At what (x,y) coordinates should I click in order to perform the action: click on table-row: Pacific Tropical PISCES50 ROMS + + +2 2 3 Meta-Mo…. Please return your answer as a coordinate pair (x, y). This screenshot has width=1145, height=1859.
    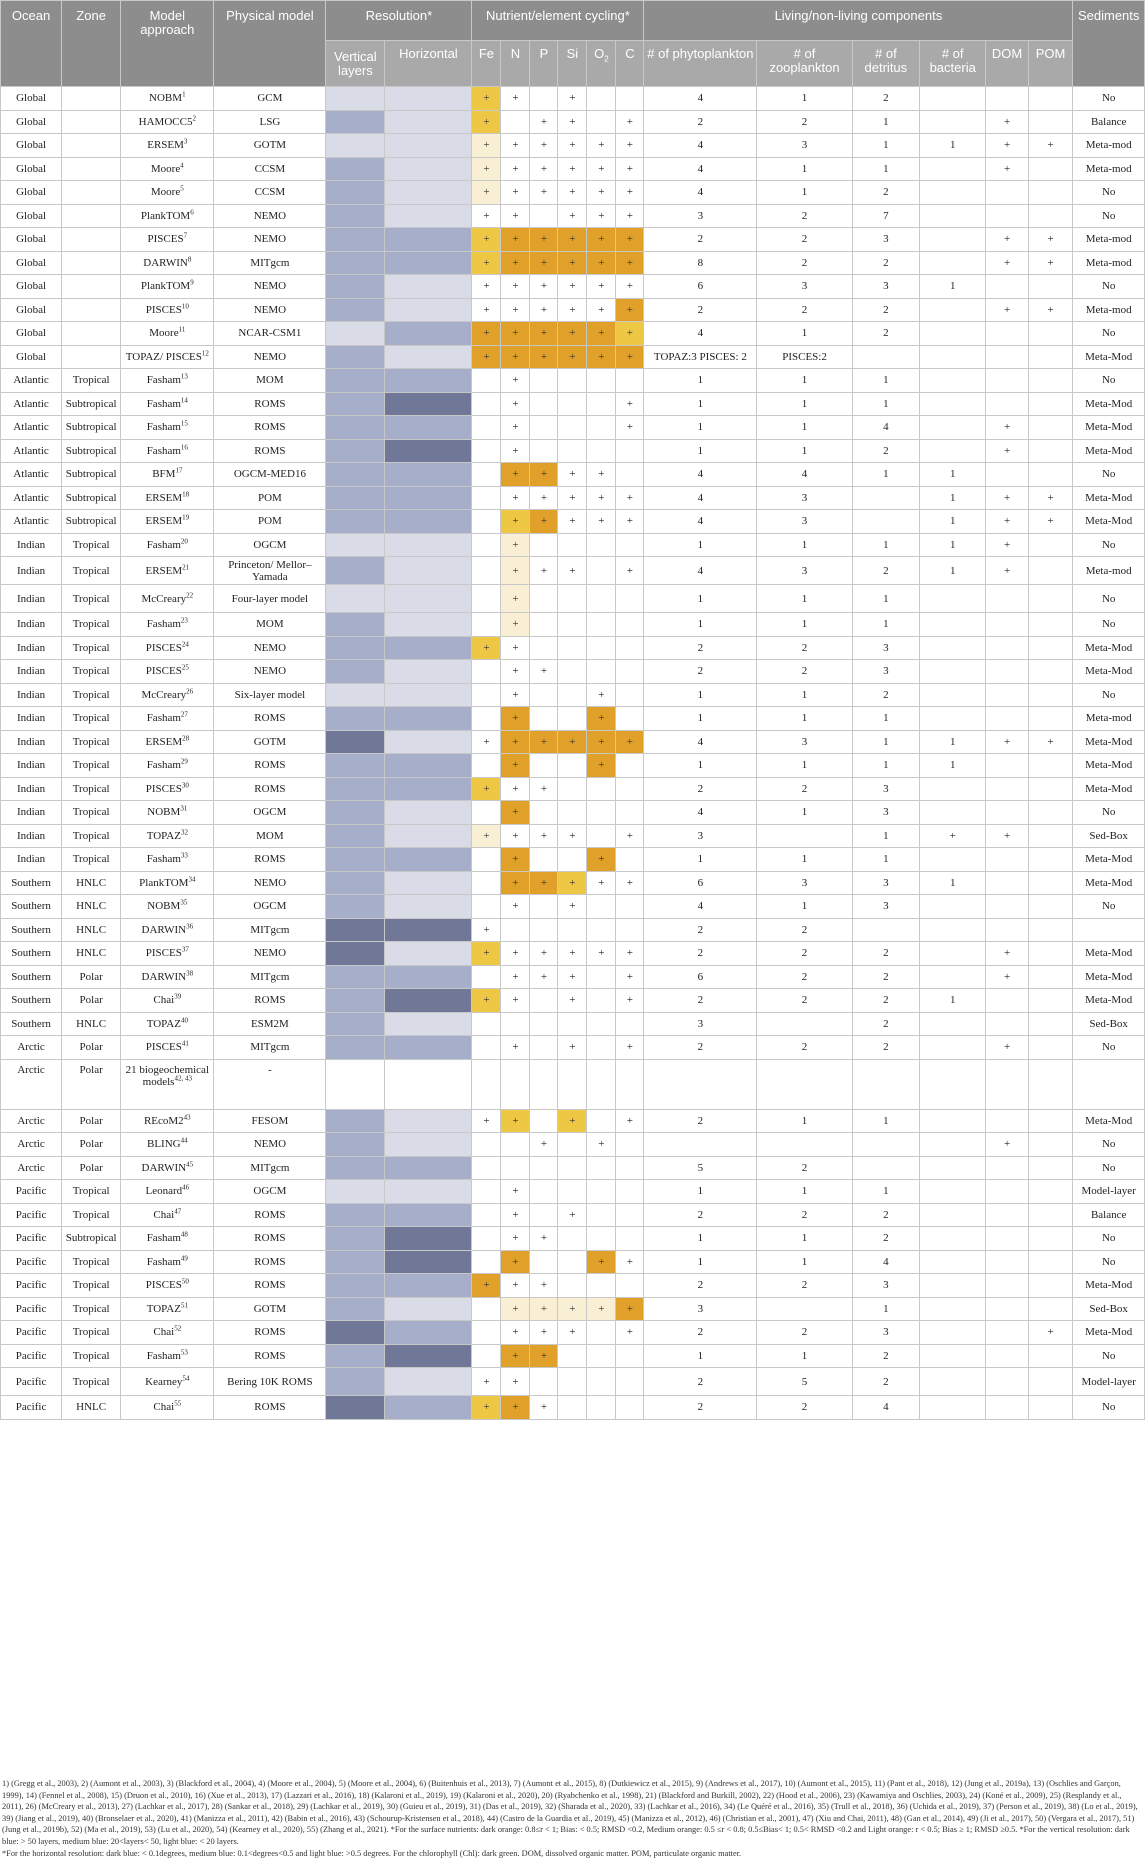
    Looking at the image, I should click on (572, 1285).